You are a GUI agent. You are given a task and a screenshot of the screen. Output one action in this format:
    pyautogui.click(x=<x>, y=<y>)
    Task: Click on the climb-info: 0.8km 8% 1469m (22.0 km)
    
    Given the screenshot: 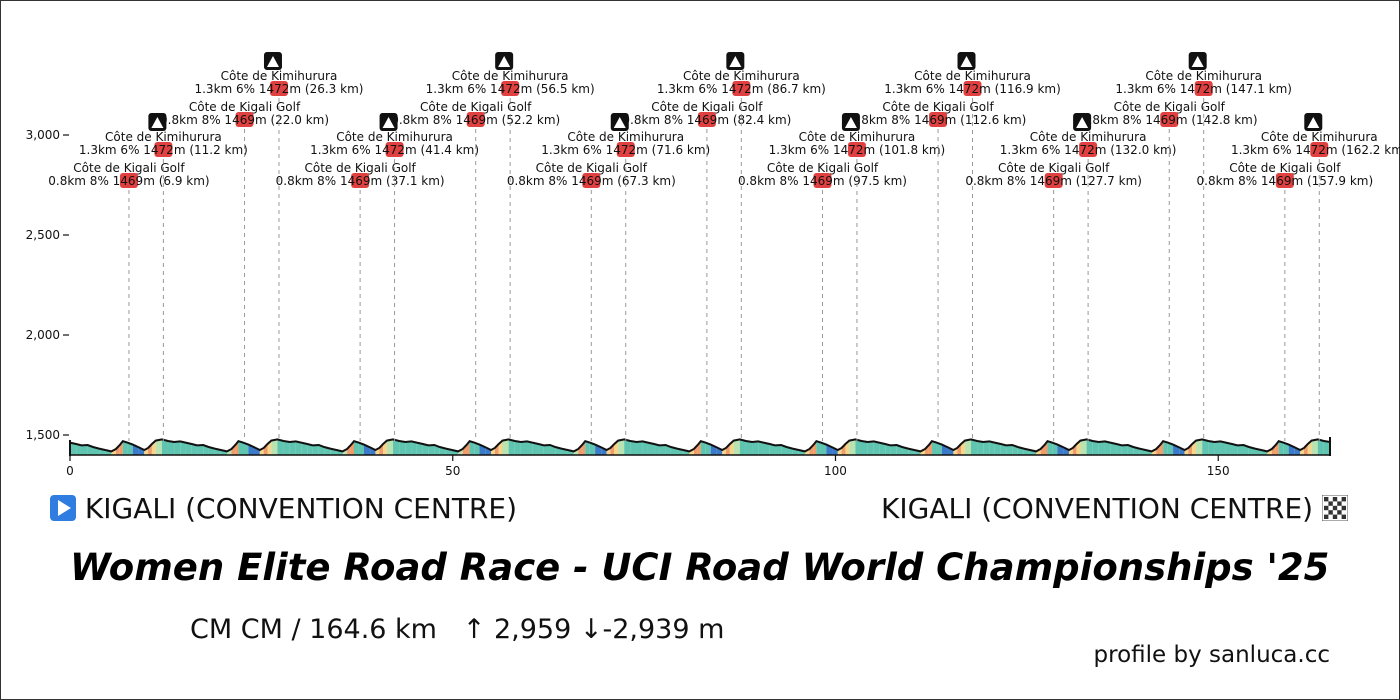 What is the action you would take?
    pyautogui.click(x=244, y=120)
    